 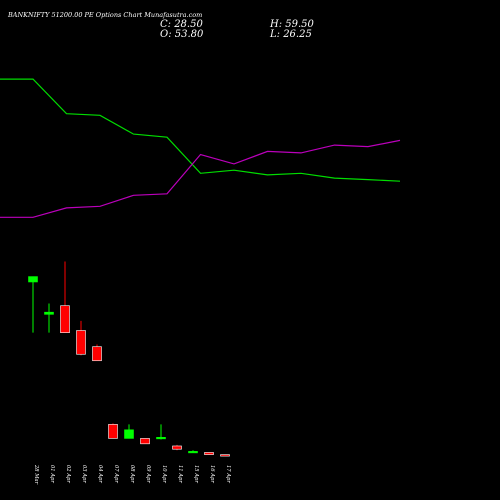 I want to click on candle-16-apr, so click(x=209, y=453).